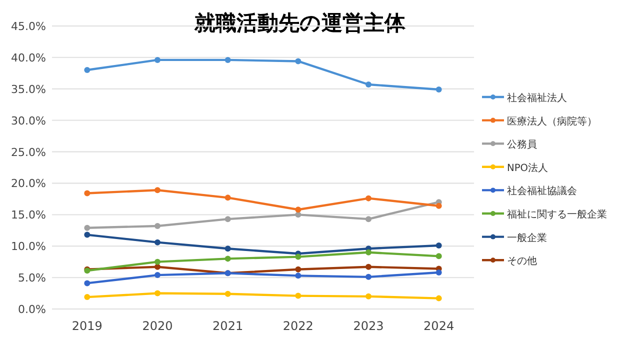 This screenshot has width=620, height=350. What do you see at coordinates (522, 261) in the screenshot?
I see `legend-label: その他` at bounding box center [522, 261].